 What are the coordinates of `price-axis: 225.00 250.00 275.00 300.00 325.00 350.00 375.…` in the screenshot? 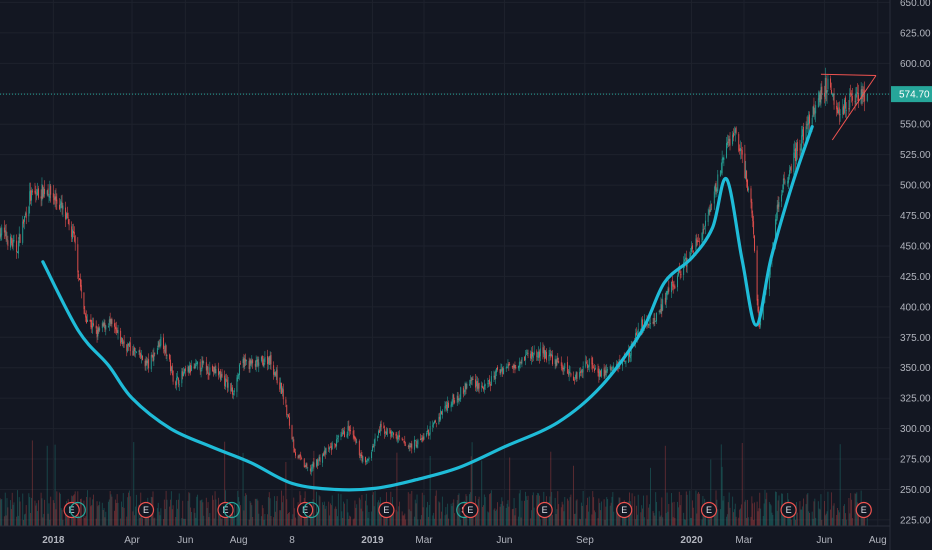 It's located at (915, 263).